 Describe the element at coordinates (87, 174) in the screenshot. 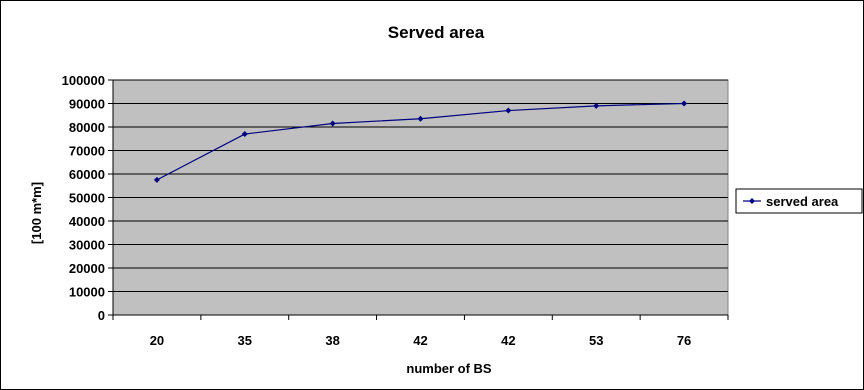

I see `y-tick-label: 60000` at that location.